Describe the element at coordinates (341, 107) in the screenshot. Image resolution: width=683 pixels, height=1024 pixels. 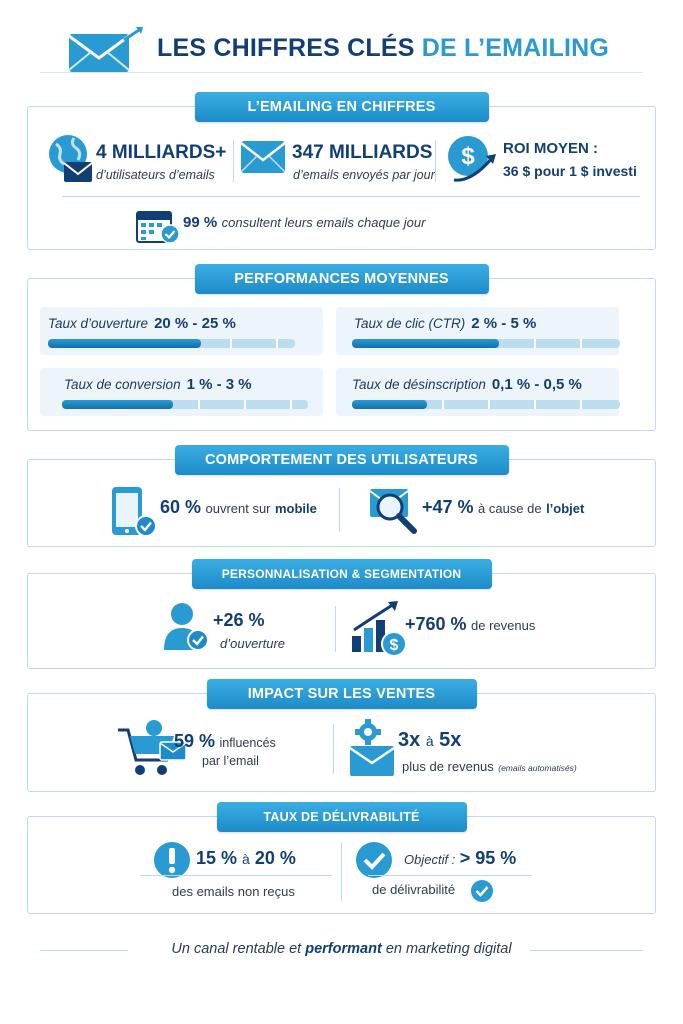
I see `section-emailing-title: L’EMAILING EN CHIFFRES` at that location.